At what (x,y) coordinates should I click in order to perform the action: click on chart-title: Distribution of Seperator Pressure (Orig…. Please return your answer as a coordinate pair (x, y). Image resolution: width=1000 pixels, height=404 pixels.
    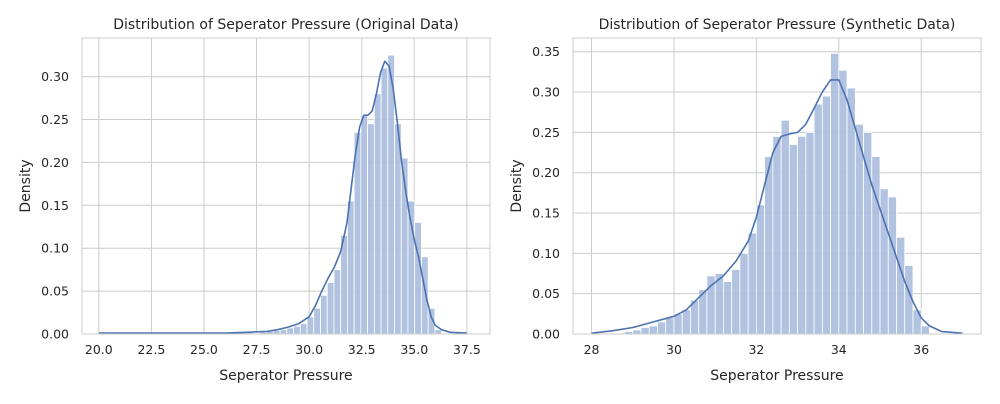
    Looking at the image, I should click on (285, 25).